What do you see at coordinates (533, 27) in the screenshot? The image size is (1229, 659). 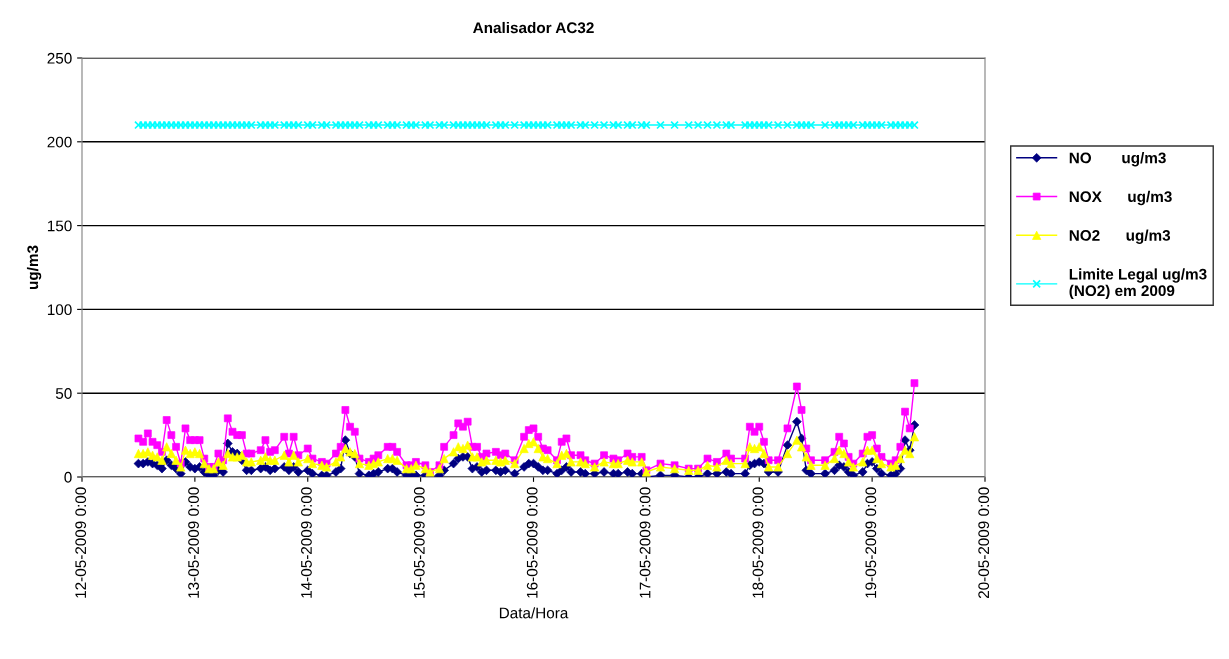 I see `chart-title: Analisador AC32` at bounding box center [533, 27].